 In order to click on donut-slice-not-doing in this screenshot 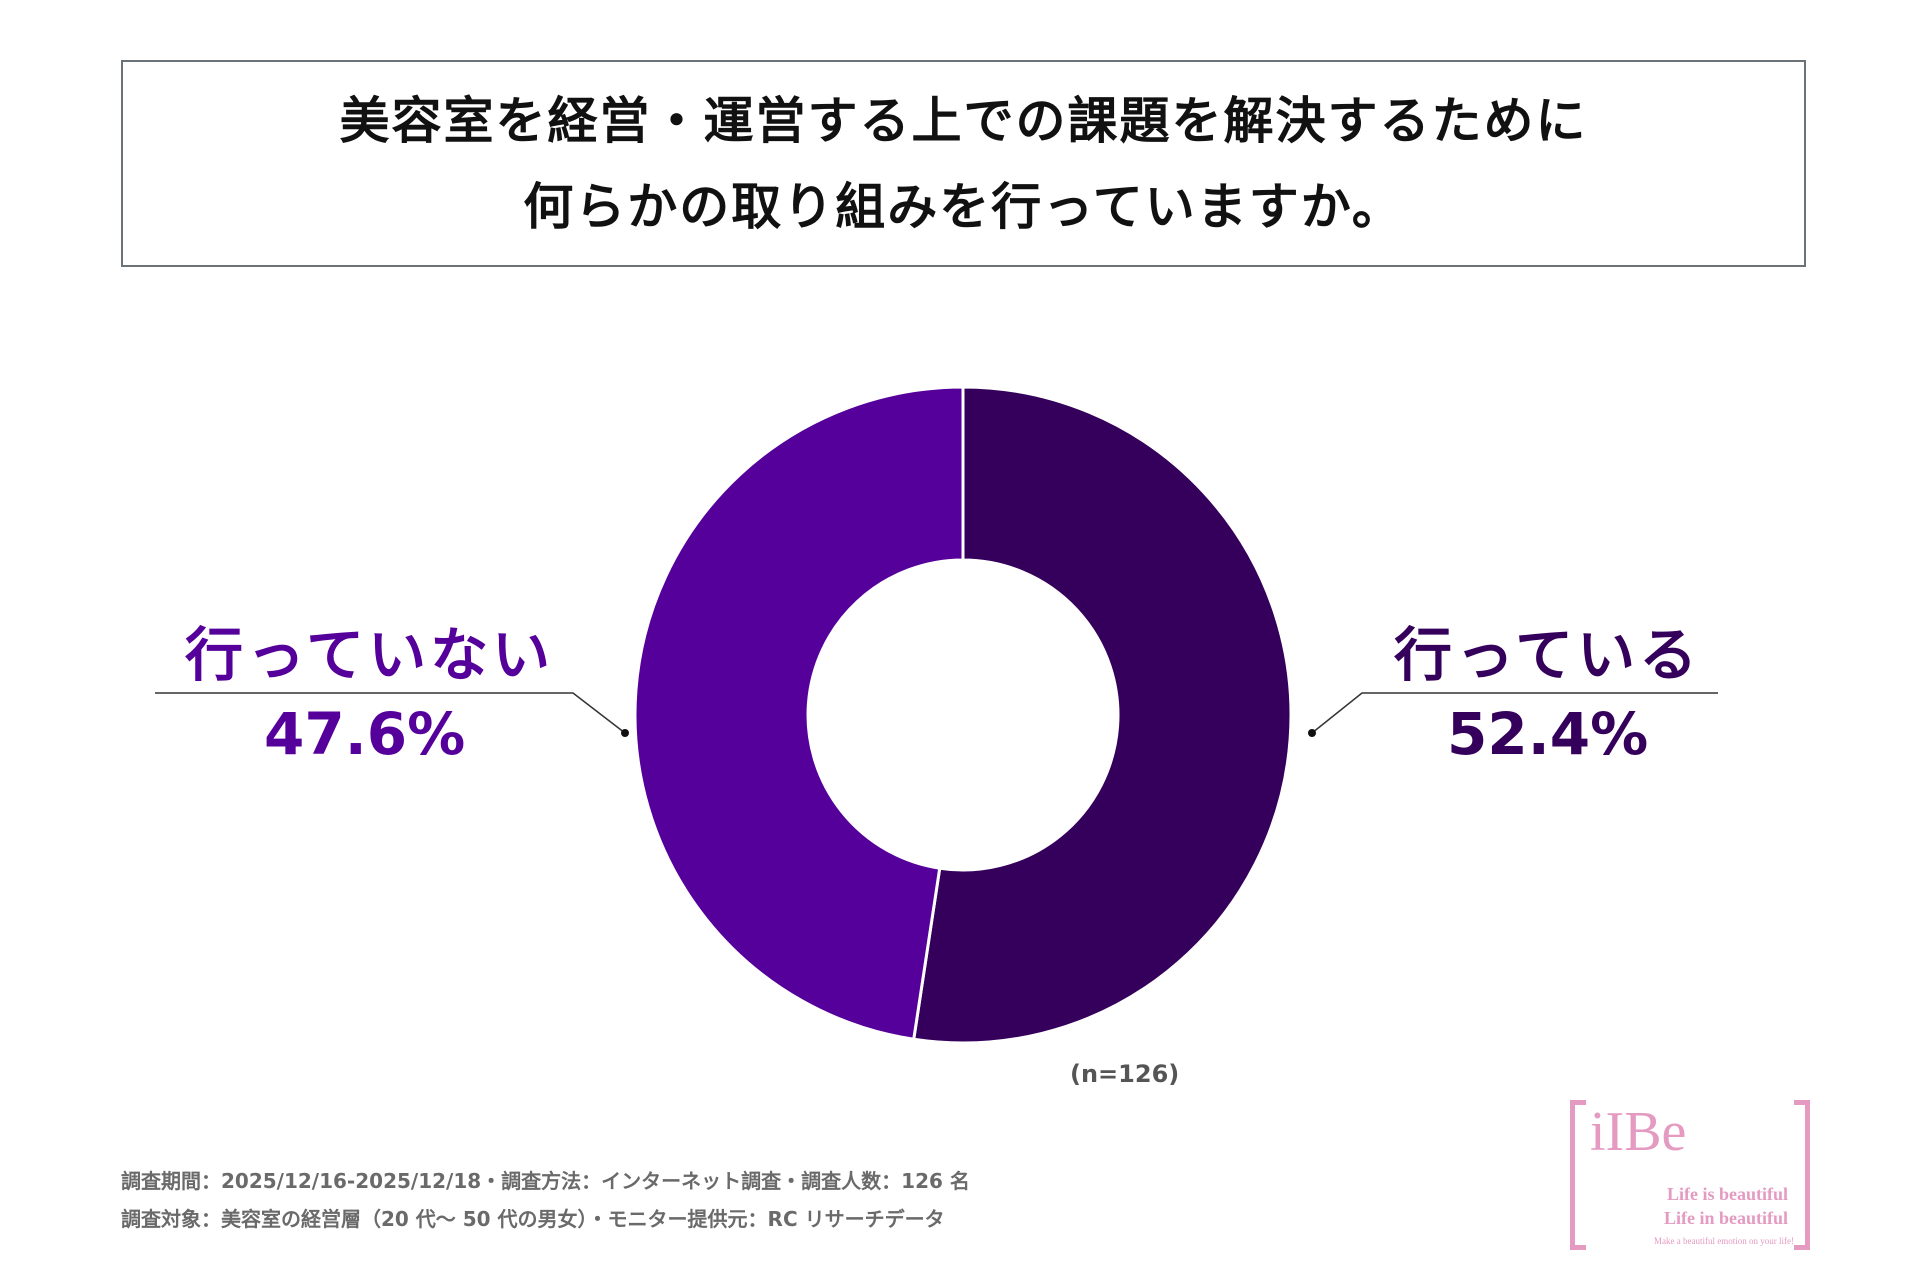, I will do `click(799, 713)`.